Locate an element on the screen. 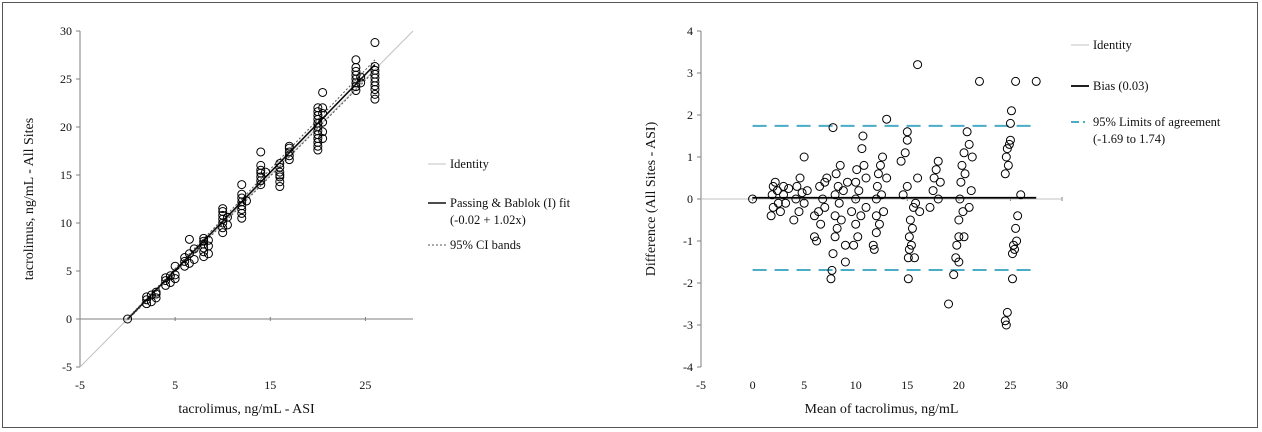 This screenshot has height=432, width=1262. y-axis-title: Difference (All Sites - ASI) is located at coordinates (651, 198).